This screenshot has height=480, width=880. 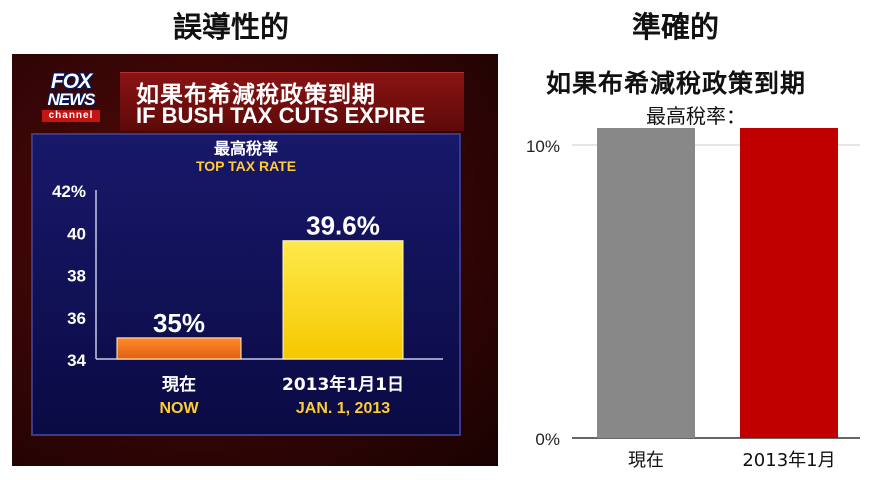 What do you see at coordinates (343, 384) in the screenshot?
I see `fox-category-label: 2013年1月1日` at bounding box center [343, 384].